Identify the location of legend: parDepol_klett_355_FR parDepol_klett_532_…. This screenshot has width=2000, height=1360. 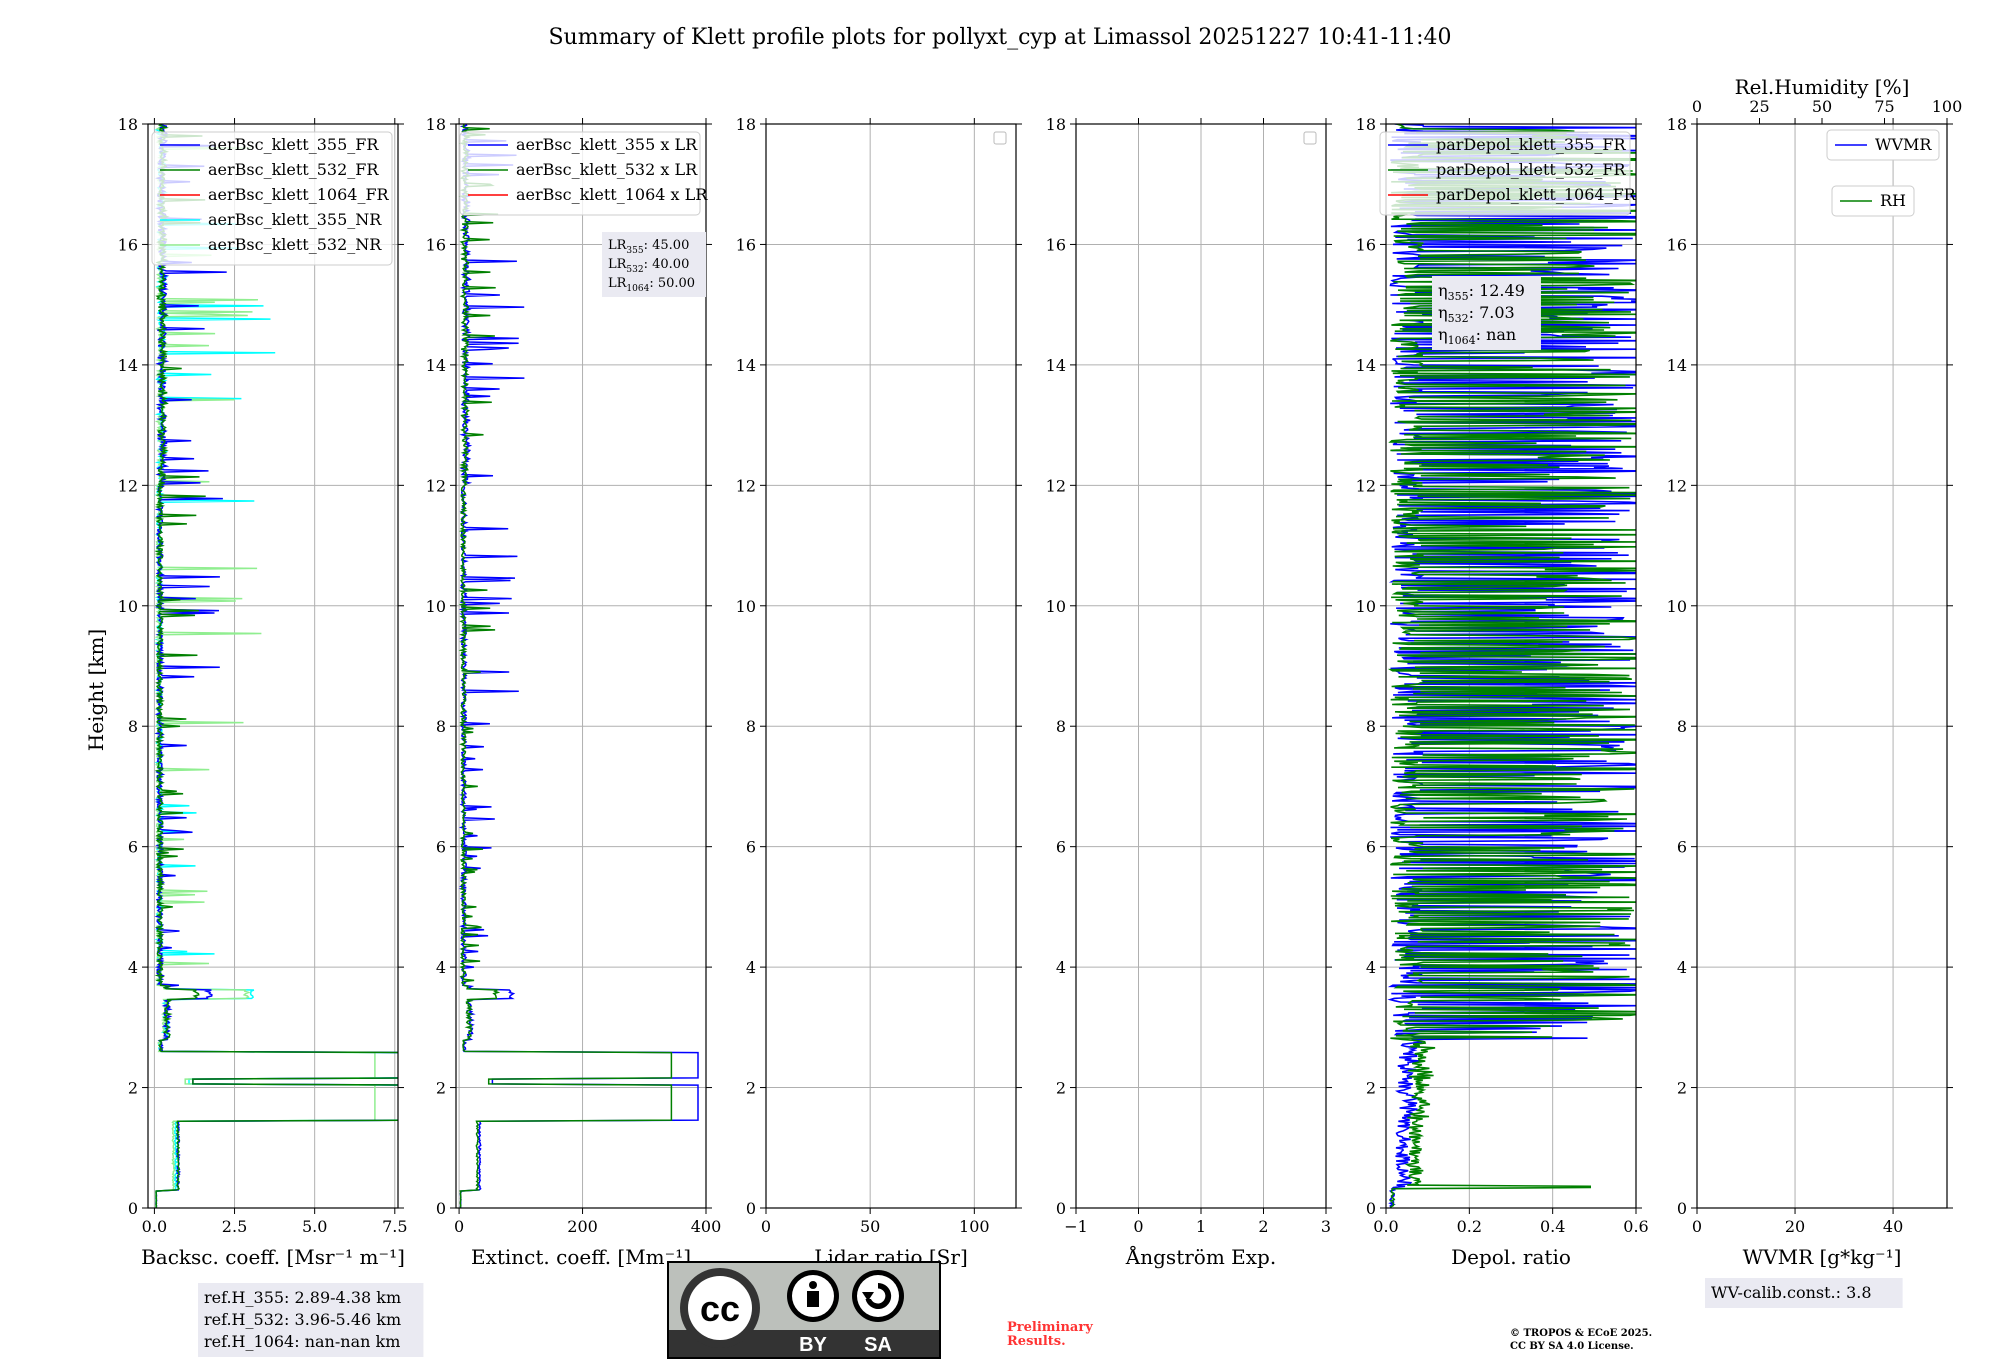
(1508, 173).